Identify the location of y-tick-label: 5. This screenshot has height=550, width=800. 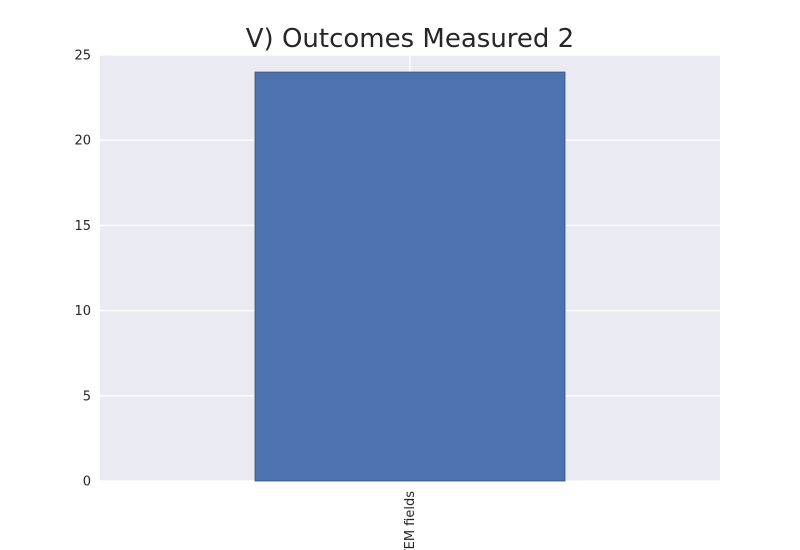
(87, 396).